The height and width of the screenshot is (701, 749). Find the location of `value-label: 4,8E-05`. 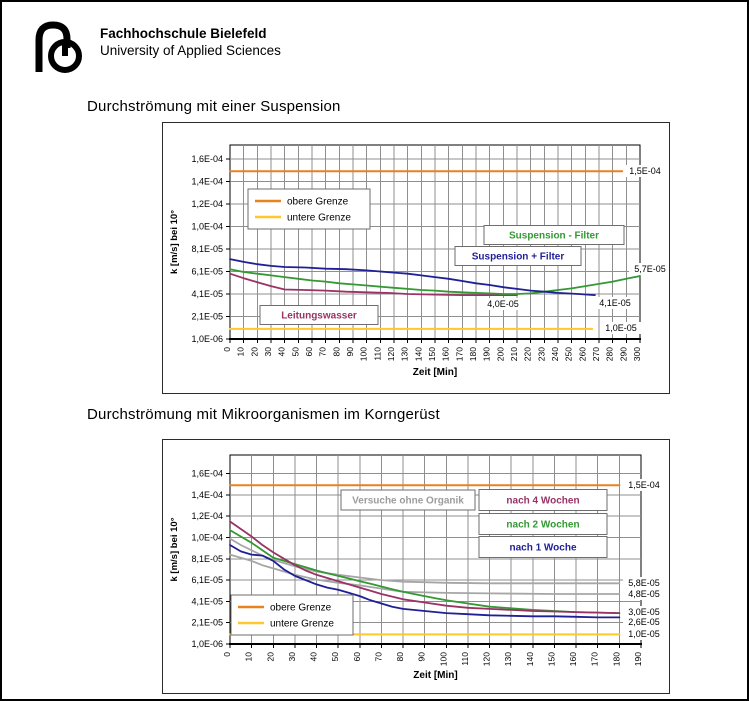

value-label: 4,8E-05 is located at coordinates (644, 594).